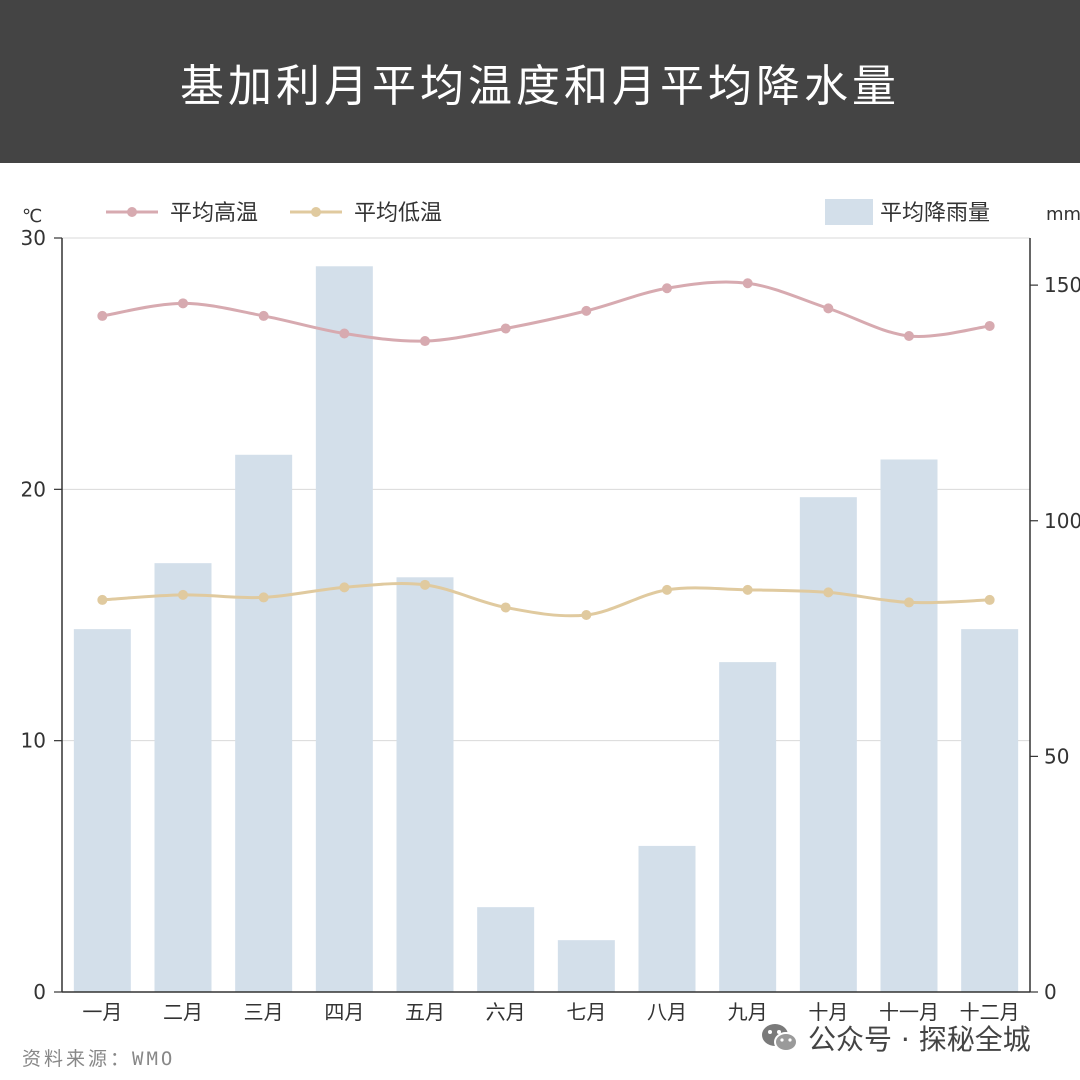 The width and height of the screenshot is (1080, 1080). I want to click on left-tick-label: 0, so click(39, 992).